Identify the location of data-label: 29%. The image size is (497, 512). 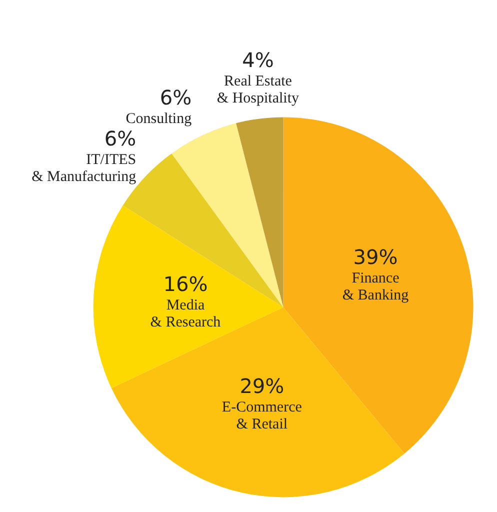
(262, 386).